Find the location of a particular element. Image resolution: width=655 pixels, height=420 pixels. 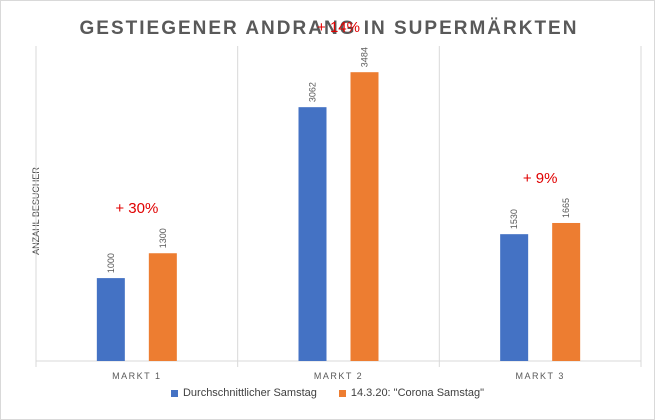

x-tick-label: MARKT 3 is located at coordinates (539, 376).